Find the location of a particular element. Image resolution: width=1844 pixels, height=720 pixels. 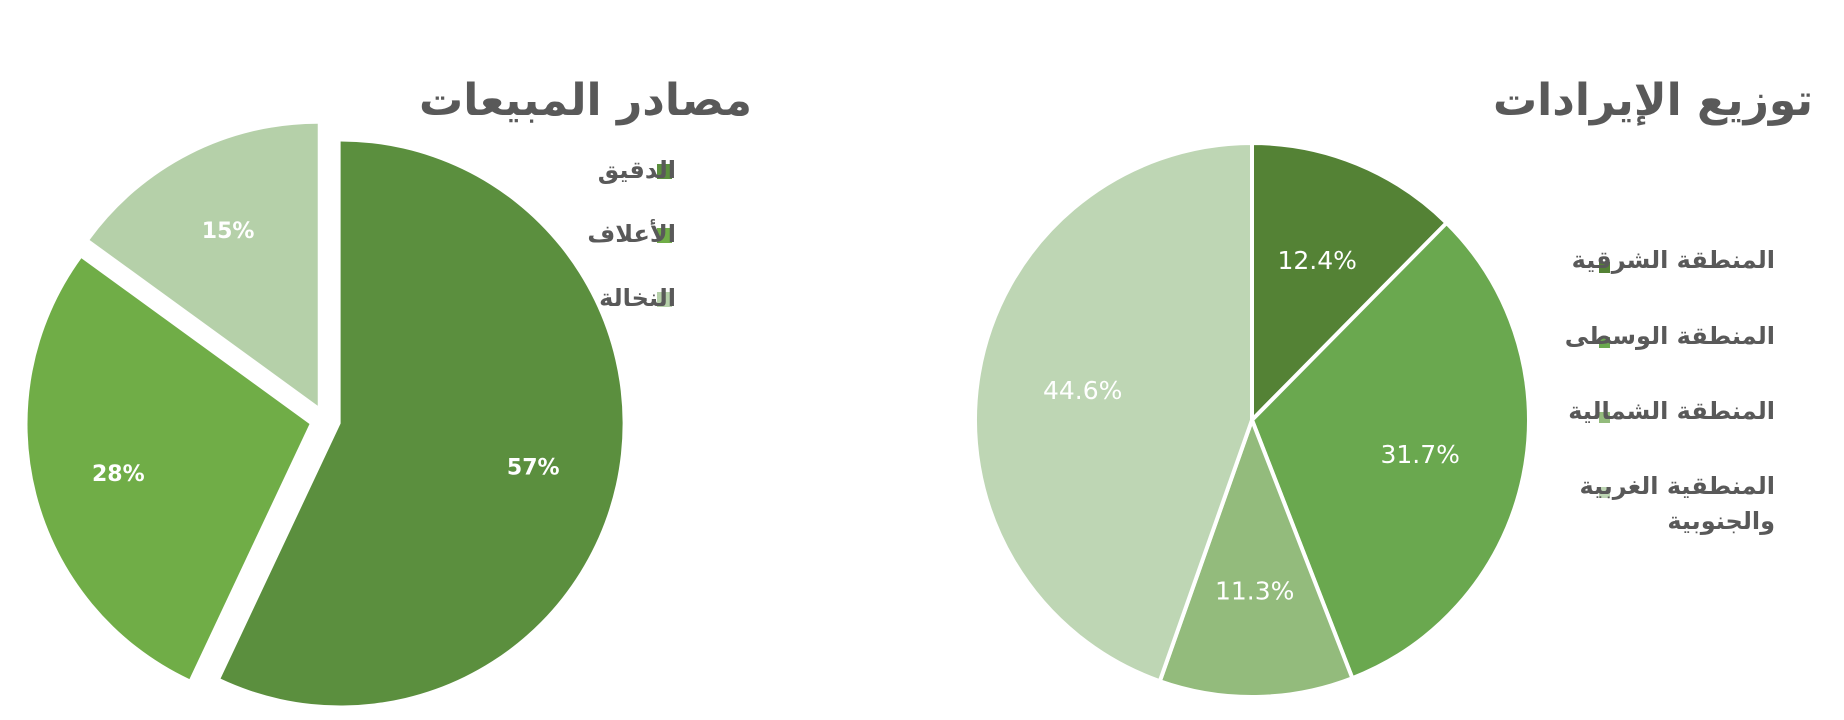

slice-value-label: 31.7% is located at coordinates (1419, 454).